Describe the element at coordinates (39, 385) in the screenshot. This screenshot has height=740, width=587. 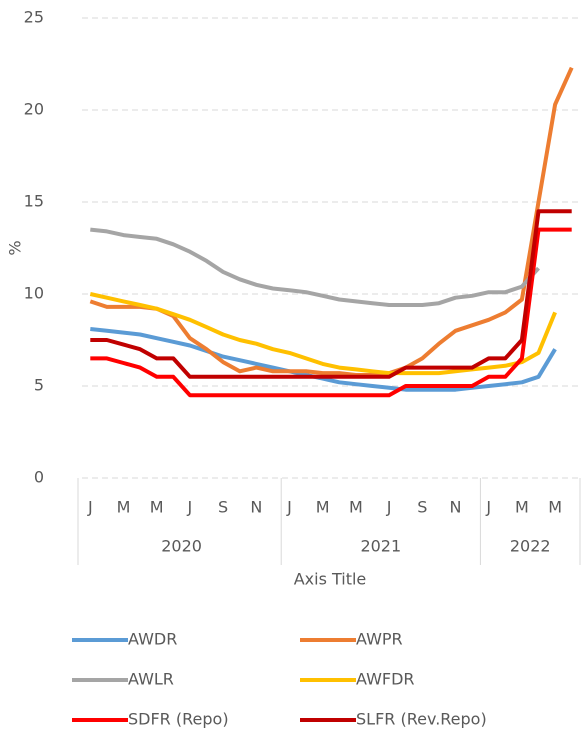
I see `y-tick-label: 5` at that location.